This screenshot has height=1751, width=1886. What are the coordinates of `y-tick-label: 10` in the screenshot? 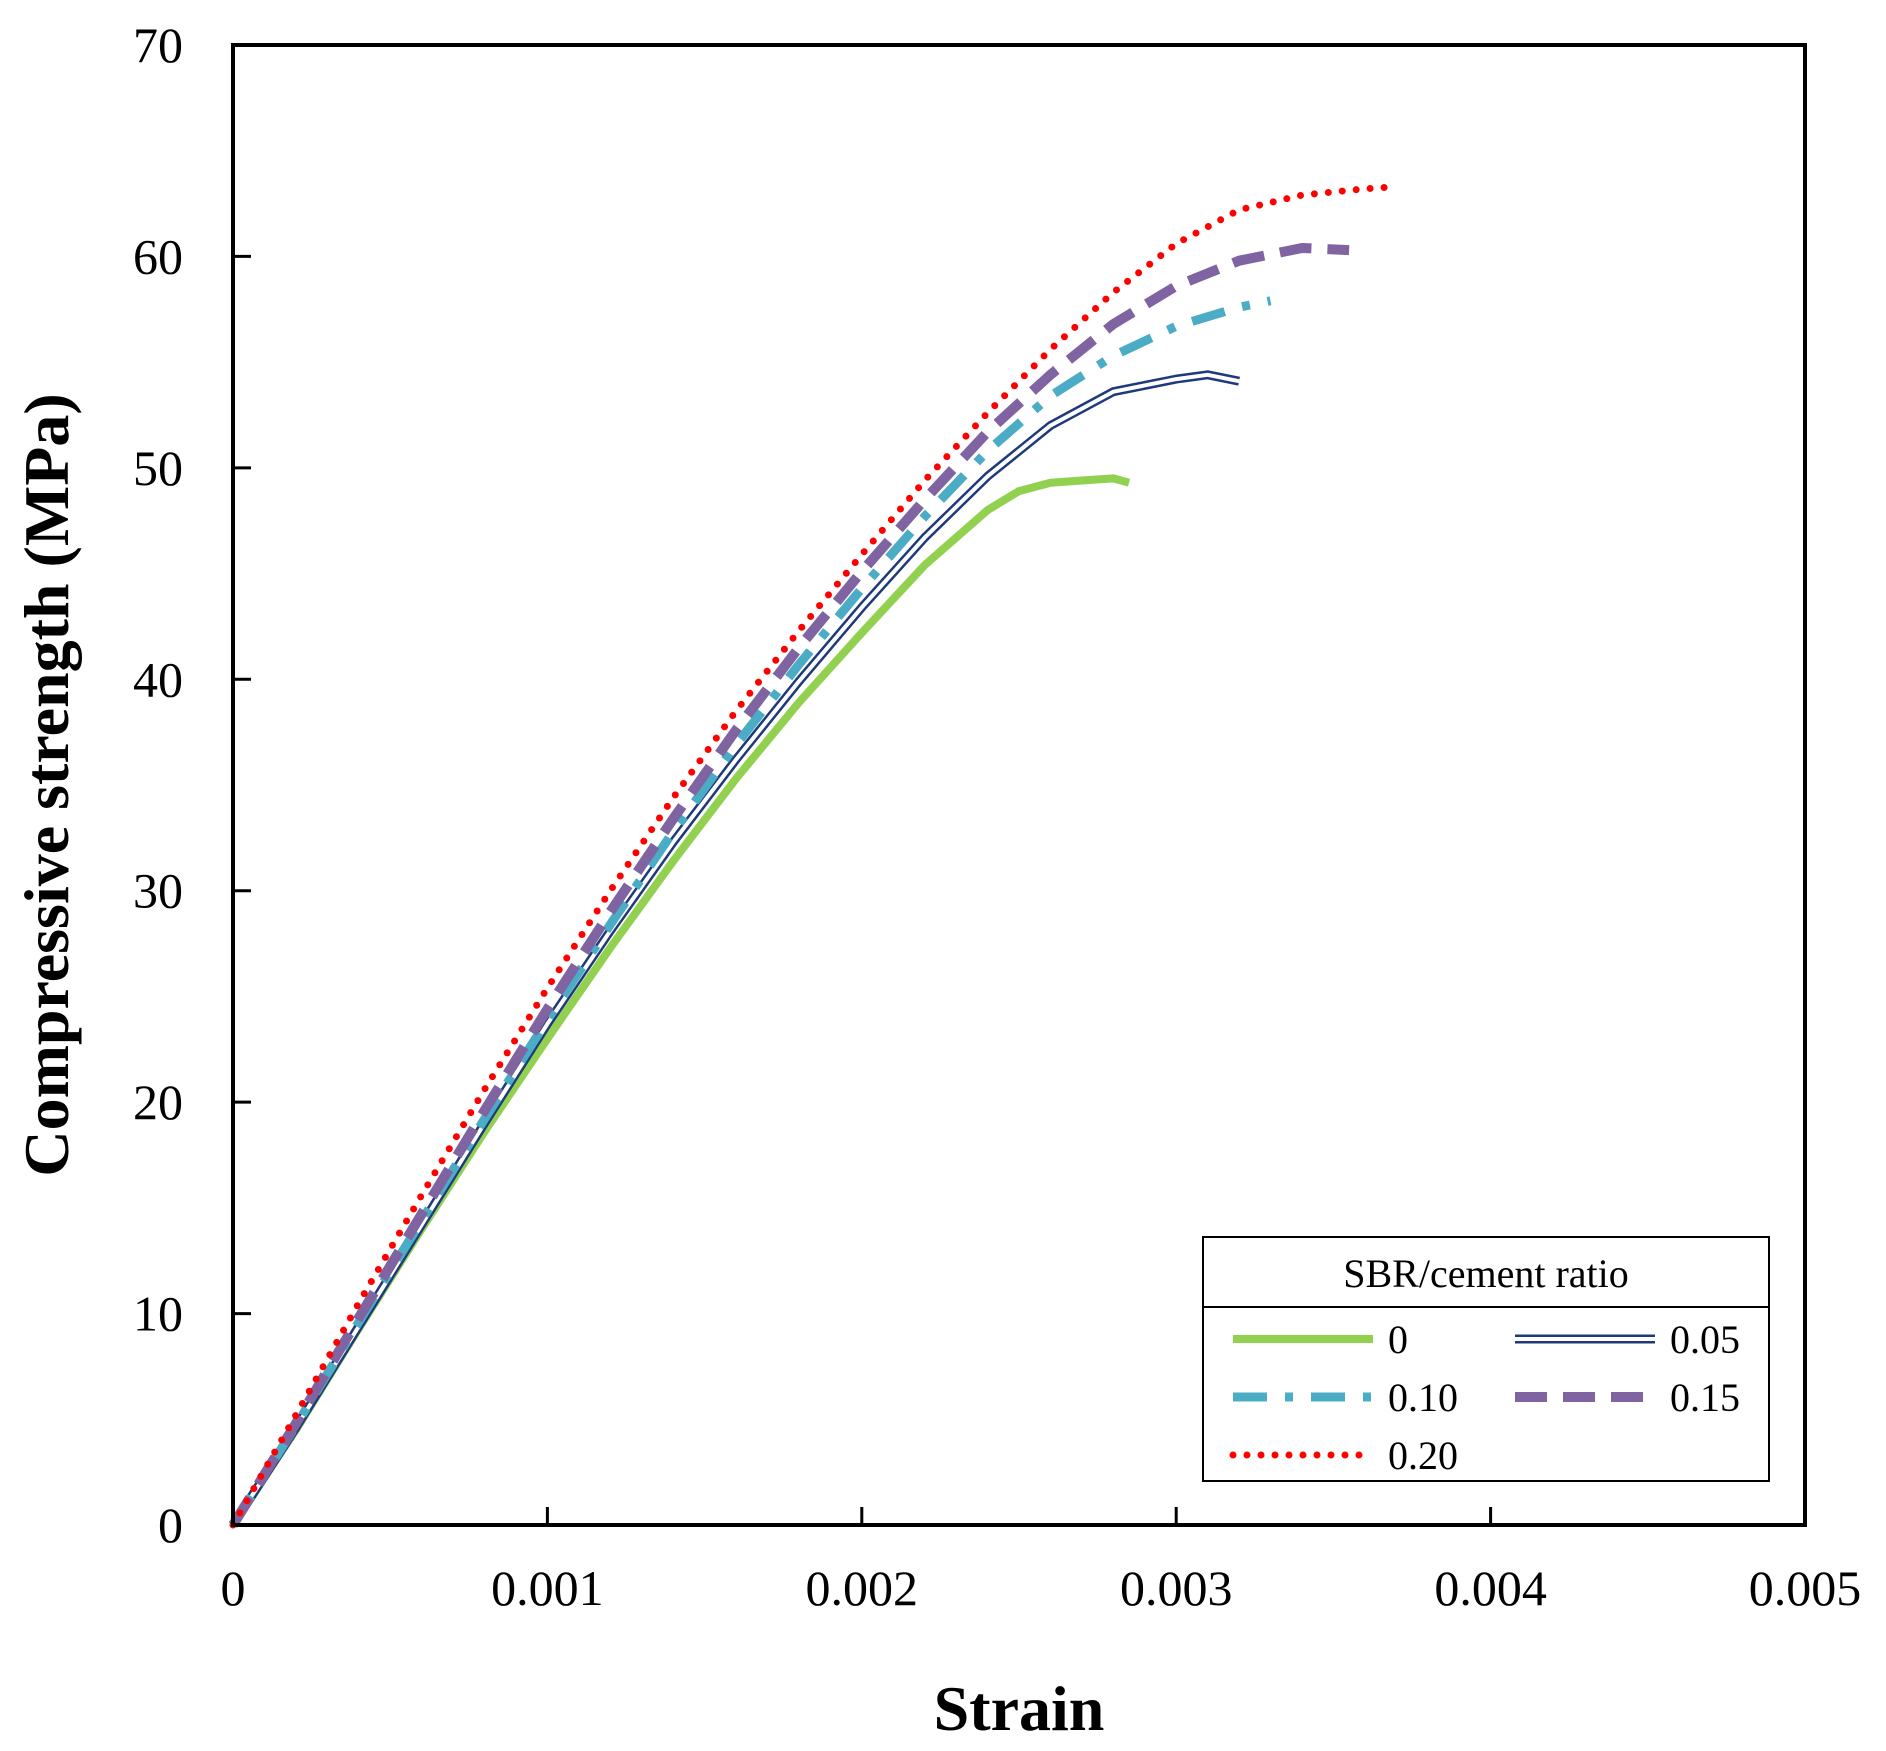 It's located at (158, 1314).